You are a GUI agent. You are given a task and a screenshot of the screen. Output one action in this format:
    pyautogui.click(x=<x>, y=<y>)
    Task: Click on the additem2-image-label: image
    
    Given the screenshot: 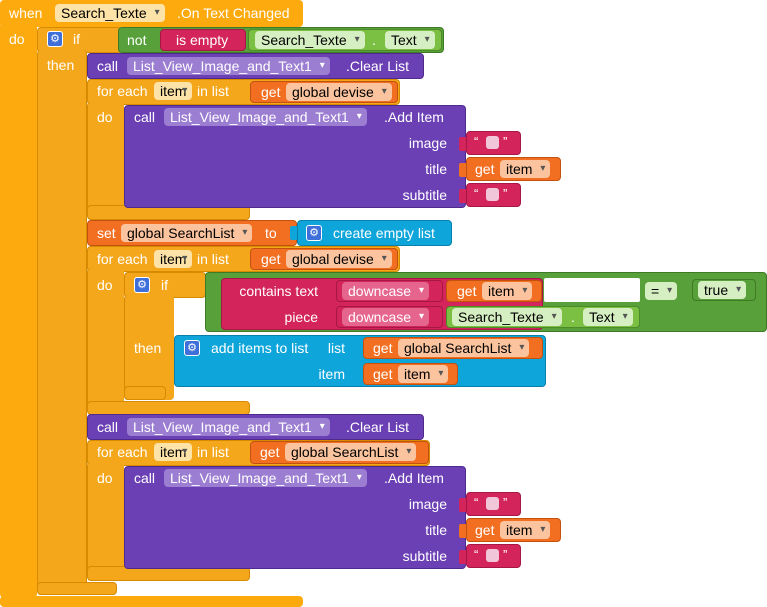 What is the action you would take?
    pyautogui.click(x=427, y=504)
    